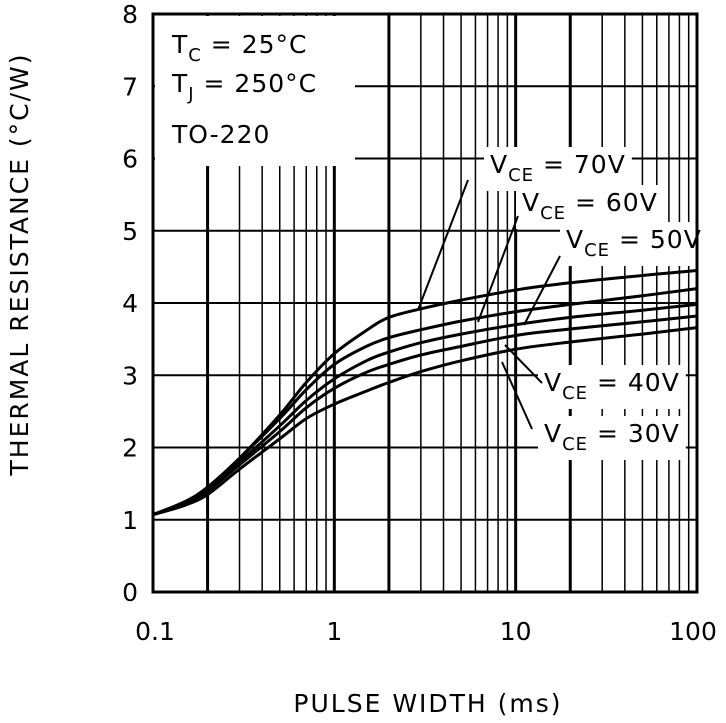  What do you see at coordinates (130, 231) in the screenshot?
I see `y-tick-label: 5` at bounding box center [130, 231].